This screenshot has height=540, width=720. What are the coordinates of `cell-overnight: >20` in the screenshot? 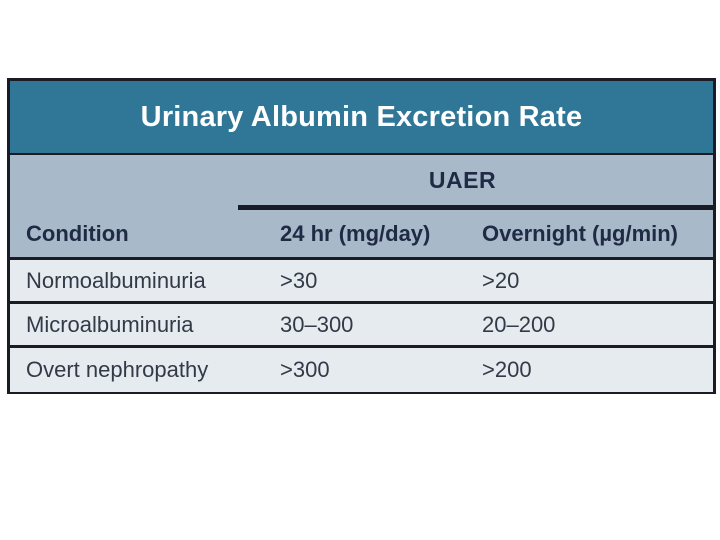 It's located at (501, 280).